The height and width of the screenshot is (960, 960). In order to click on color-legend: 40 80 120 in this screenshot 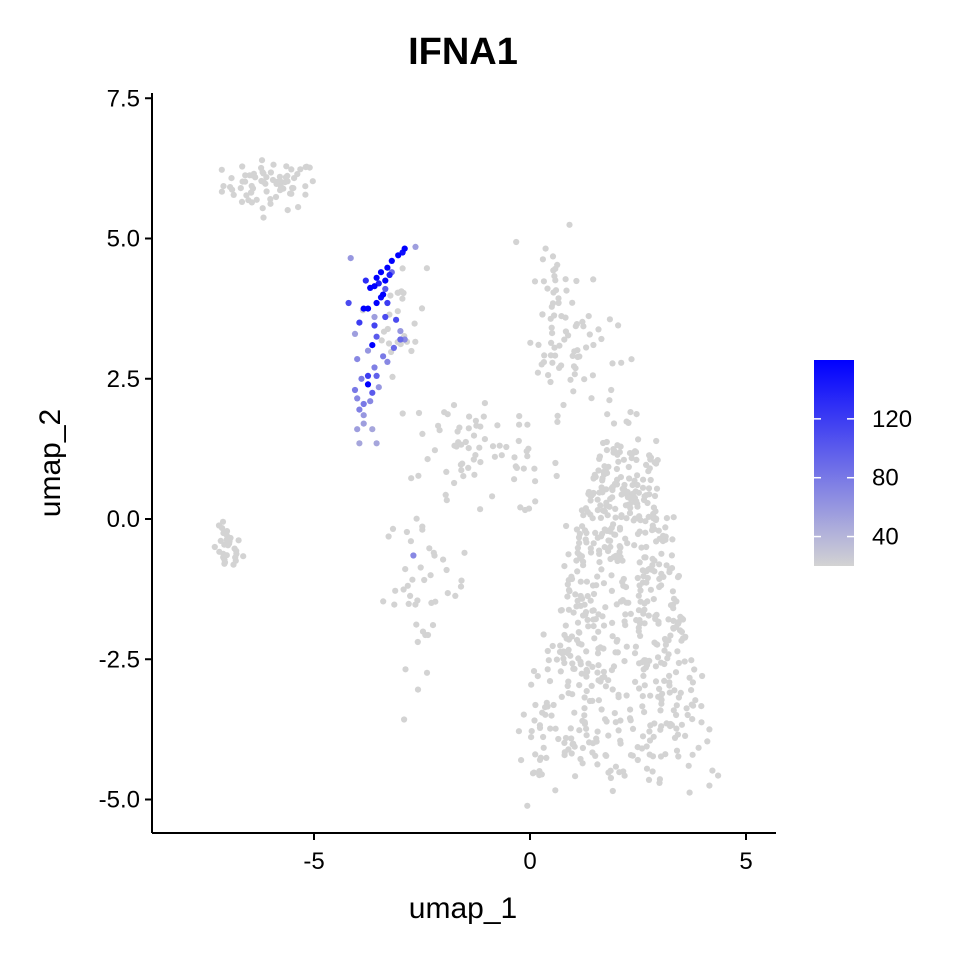, I will do `click(863, 463)`.